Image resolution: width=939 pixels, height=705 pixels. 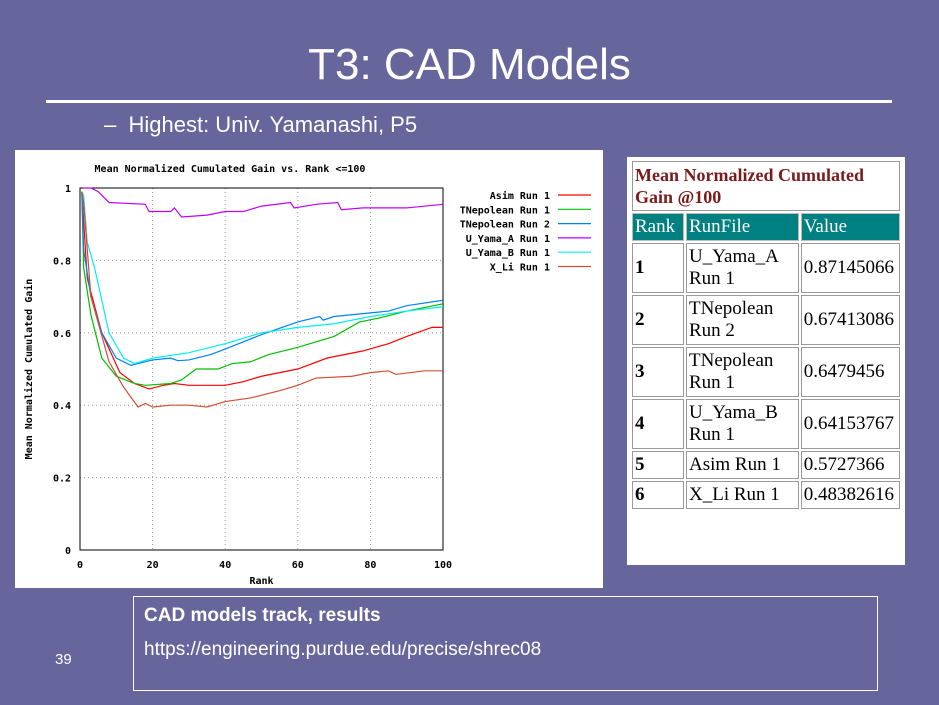 I want to click on x-axis-label: Rank, so click(x=261, y=581).